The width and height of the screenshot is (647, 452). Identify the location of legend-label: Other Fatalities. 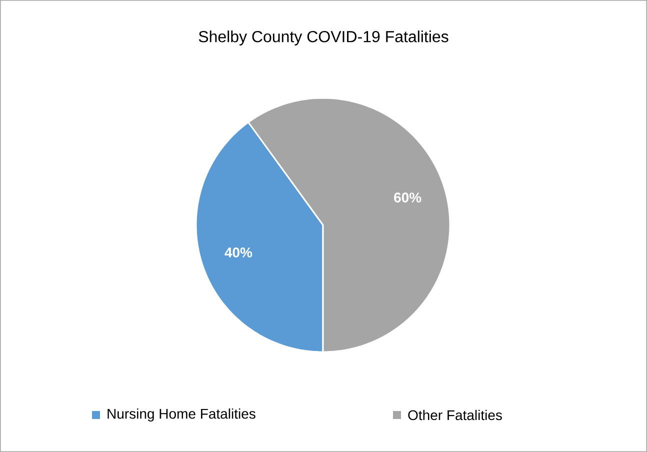
(455, 415).